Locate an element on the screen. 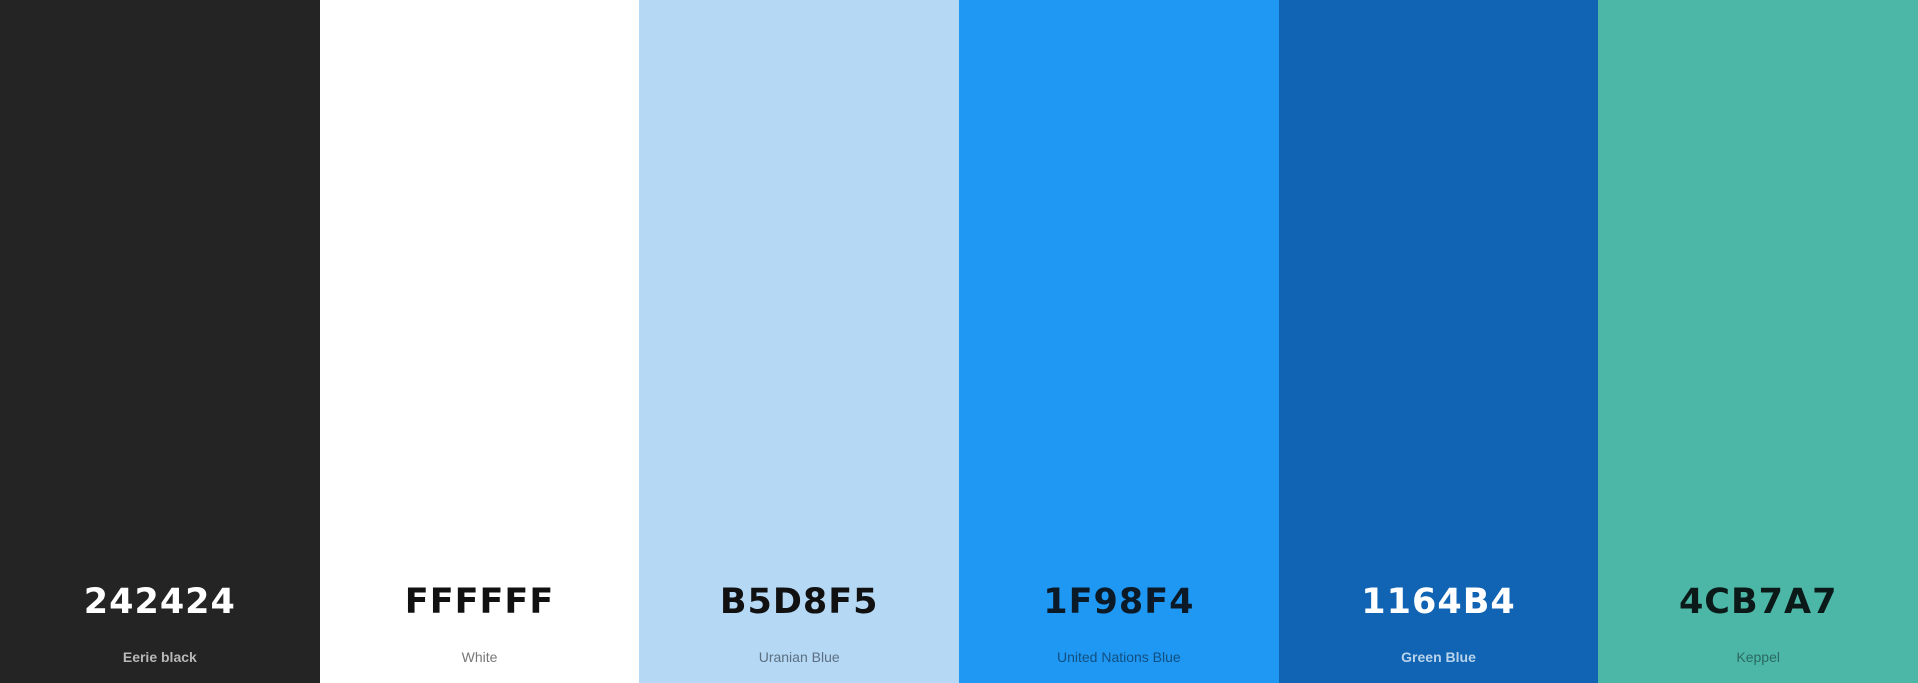 Image resolution: width=1918 pixels, height=683 pixels. swatch-color-name: Eerie black is located at coordinates (159, 657).